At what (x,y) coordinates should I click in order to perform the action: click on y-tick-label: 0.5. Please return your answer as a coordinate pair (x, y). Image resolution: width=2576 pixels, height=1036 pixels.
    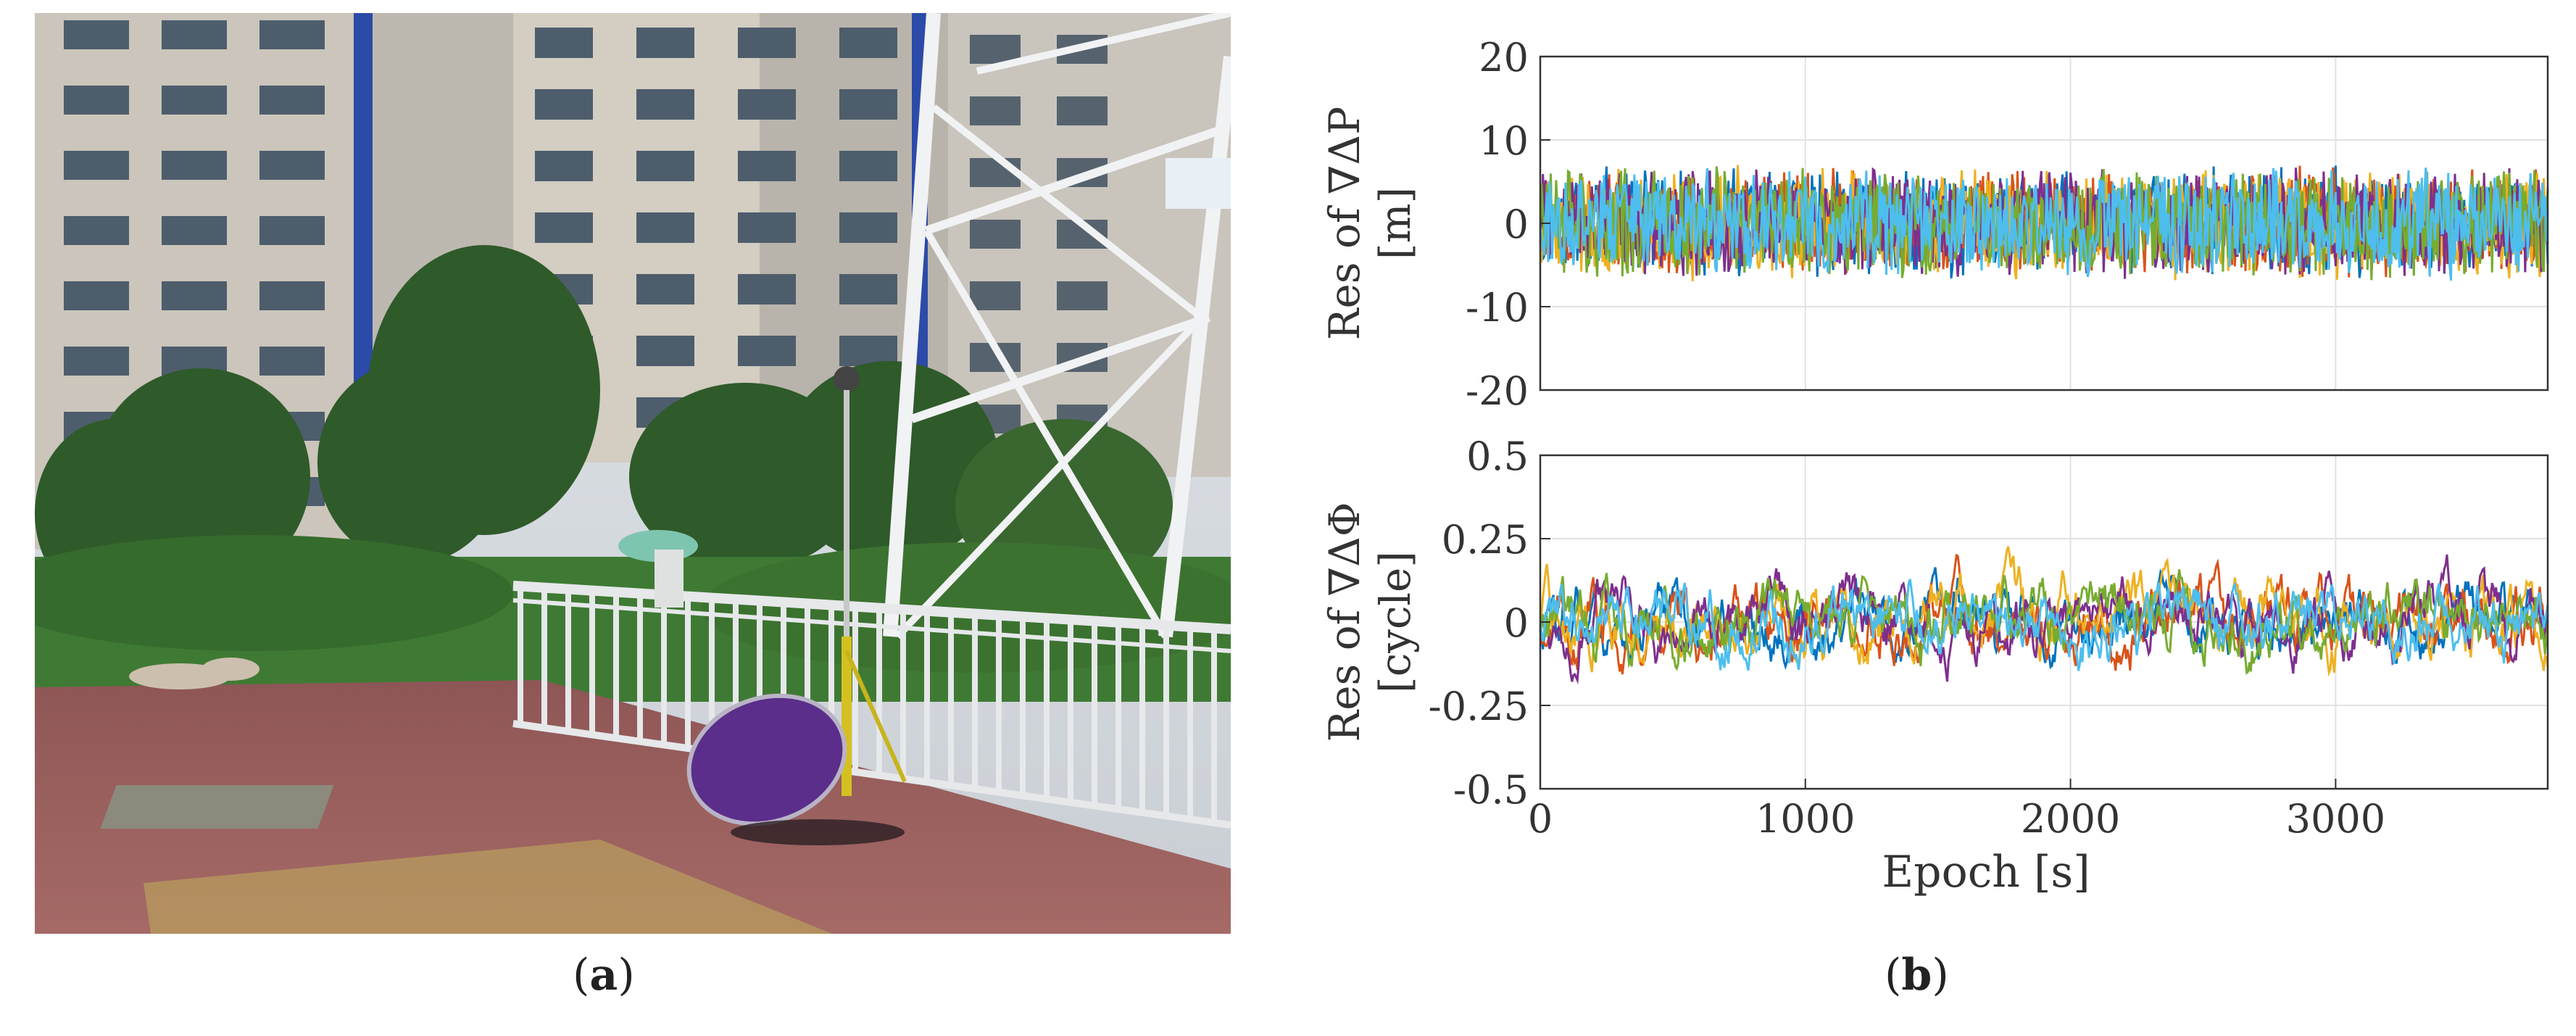
    Looking at the image, I should click on (1497, 456).